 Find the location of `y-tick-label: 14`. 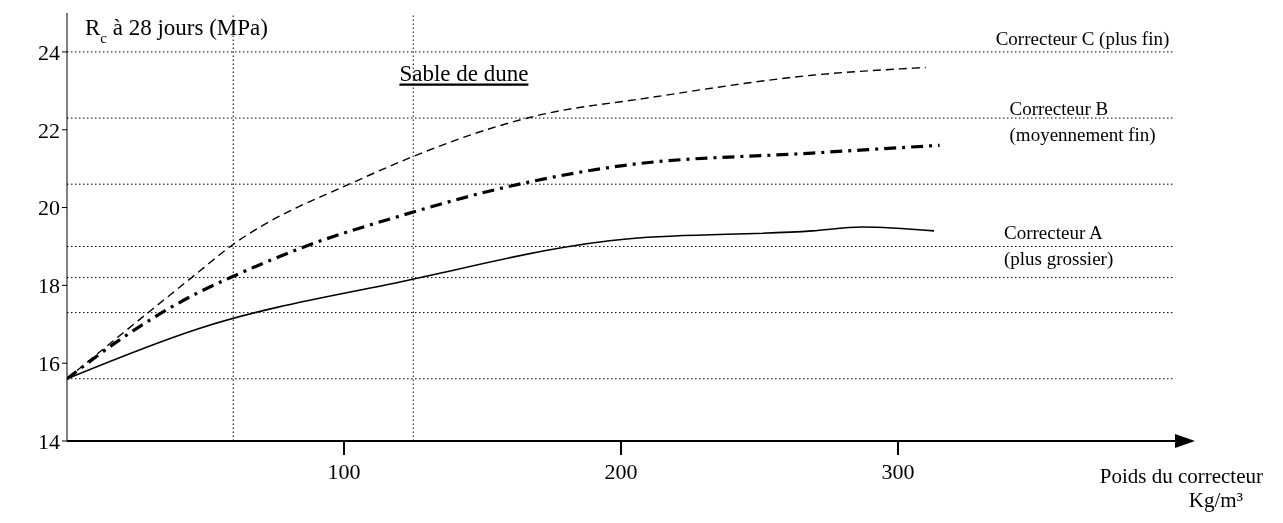

y-tick-label: 14 is located at coordinates (49, 441).